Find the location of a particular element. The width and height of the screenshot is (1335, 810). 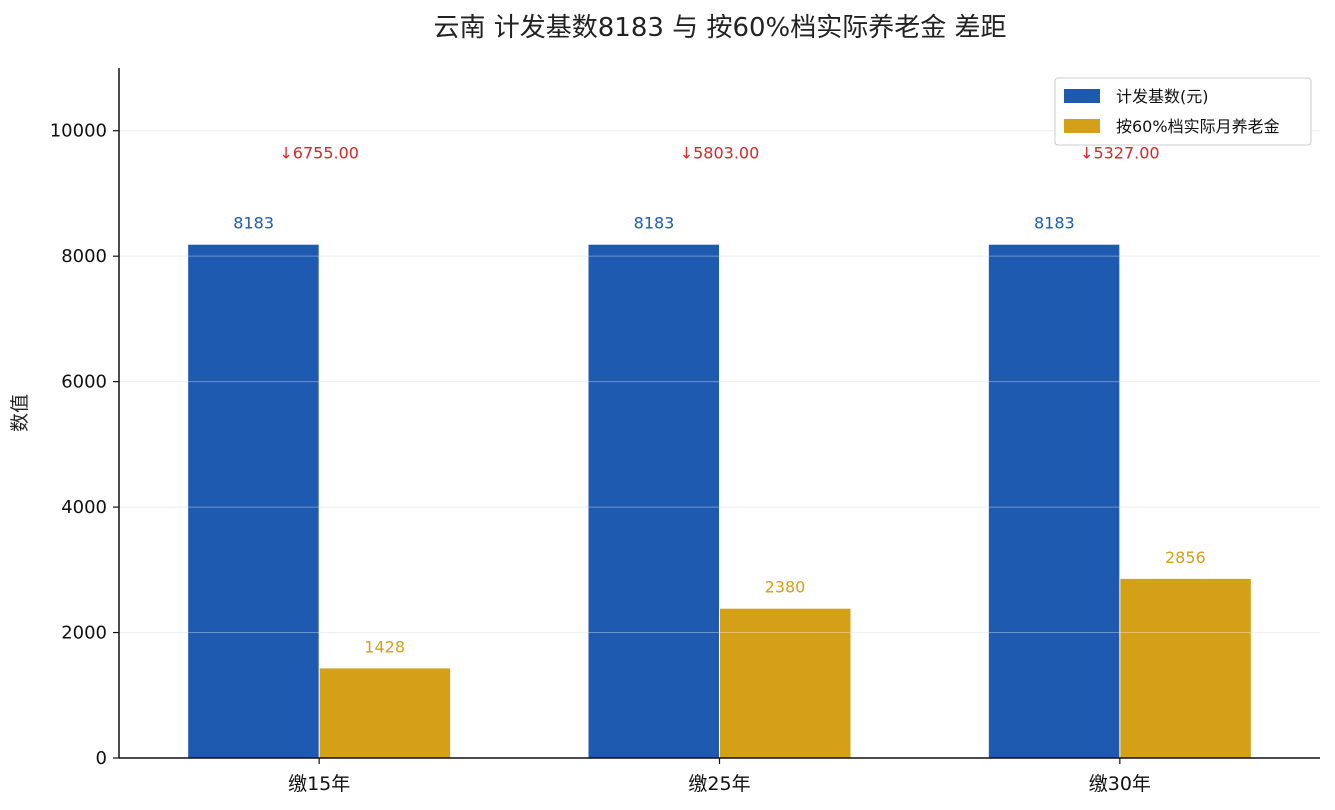

y-tick-label-2: 4000 is located at coordinates (84, 507).